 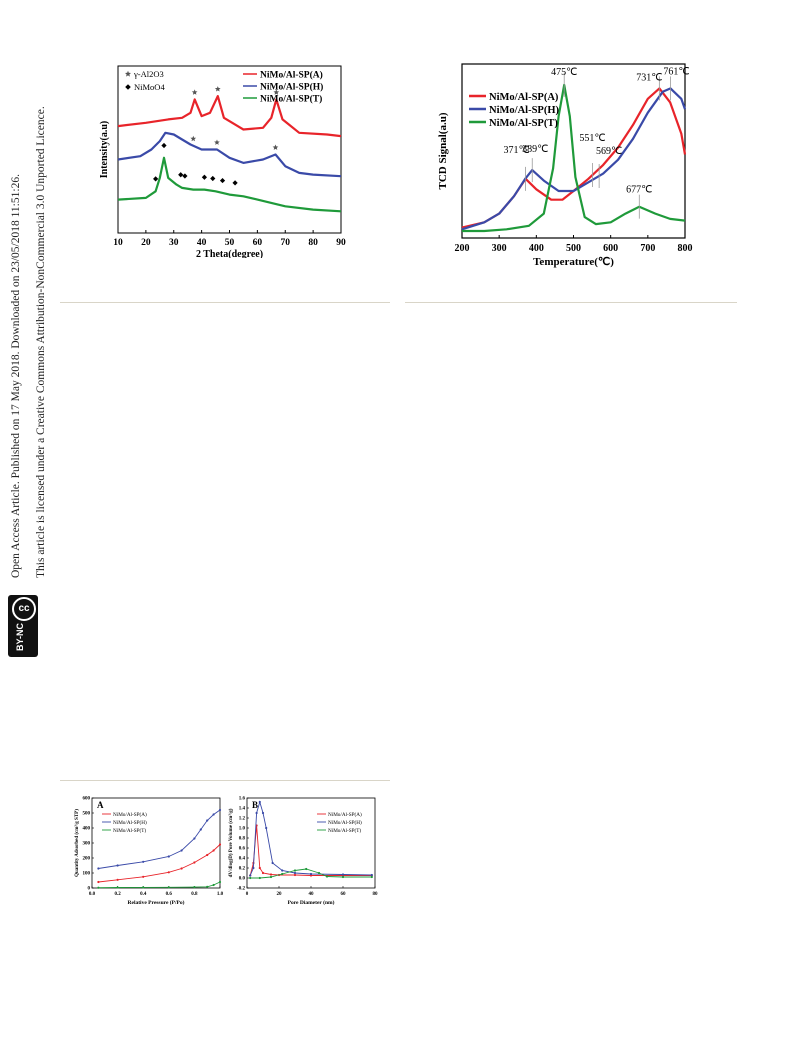 What do you see at coordinates (242, 829) in the screenshot?
I see `psd-y-tick-label: 1.0` at bounding box center [242, 829].